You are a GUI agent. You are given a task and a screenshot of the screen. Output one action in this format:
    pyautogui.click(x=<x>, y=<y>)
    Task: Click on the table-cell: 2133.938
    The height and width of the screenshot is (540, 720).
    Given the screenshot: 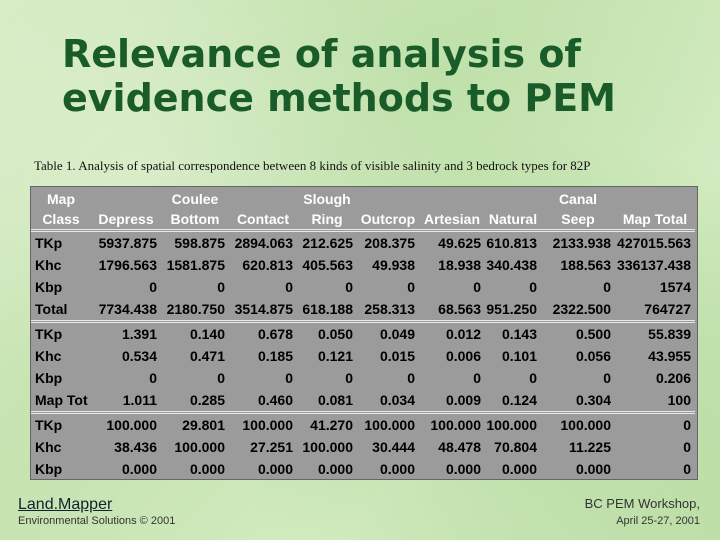 What is the action you would take?
    pyautogui.click(x=578, y=241)
    